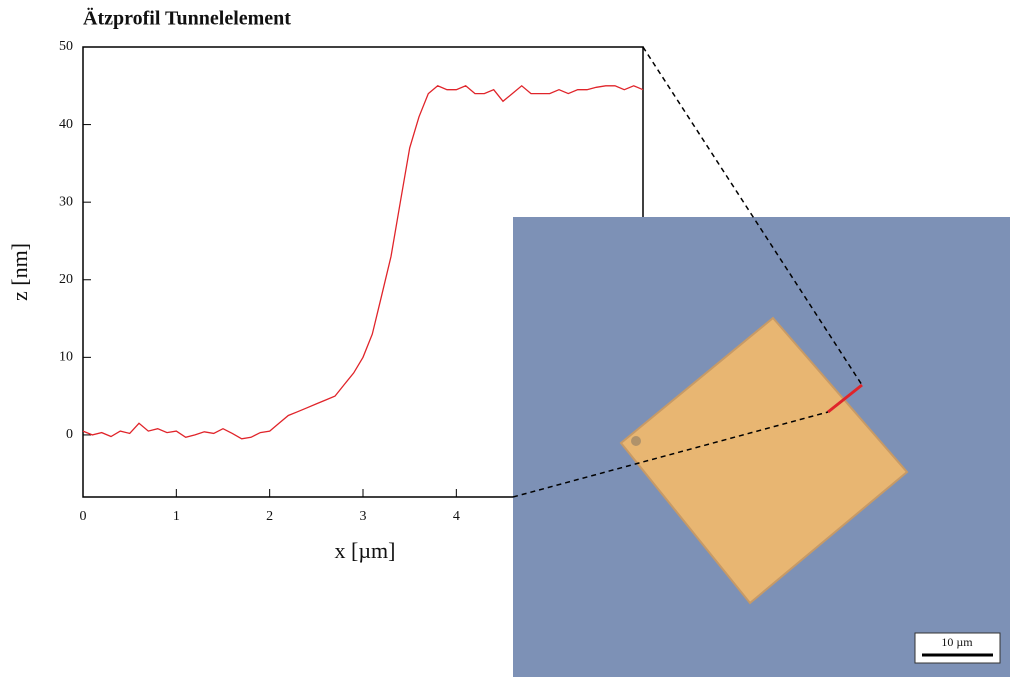  Describe the element at coordinates (187, 18) in the screenshot. I see `chart-title: Ätzprofil Tunnelelement` at that location.